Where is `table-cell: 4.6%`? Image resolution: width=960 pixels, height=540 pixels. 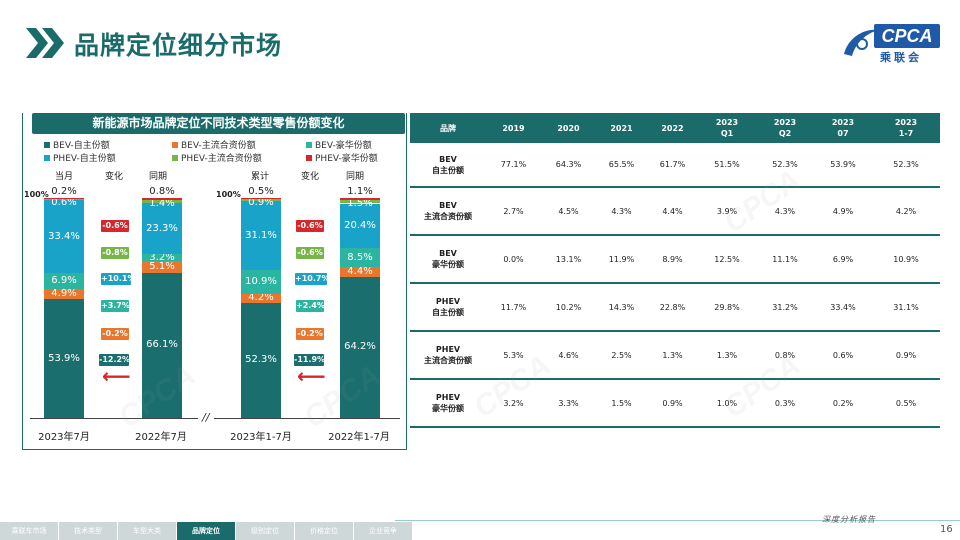
table-cell: 4.6% is located at coordinates (568, 355).